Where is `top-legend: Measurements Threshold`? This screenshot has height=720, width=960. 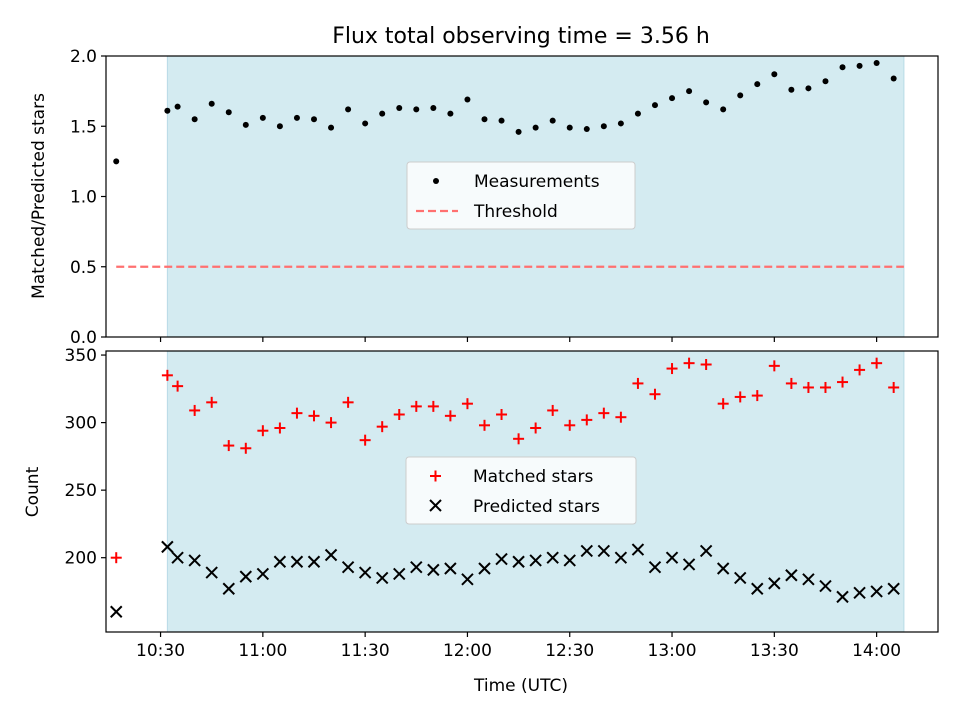
top-legend: Measurements Threshold is located at coordinates (521, 195).